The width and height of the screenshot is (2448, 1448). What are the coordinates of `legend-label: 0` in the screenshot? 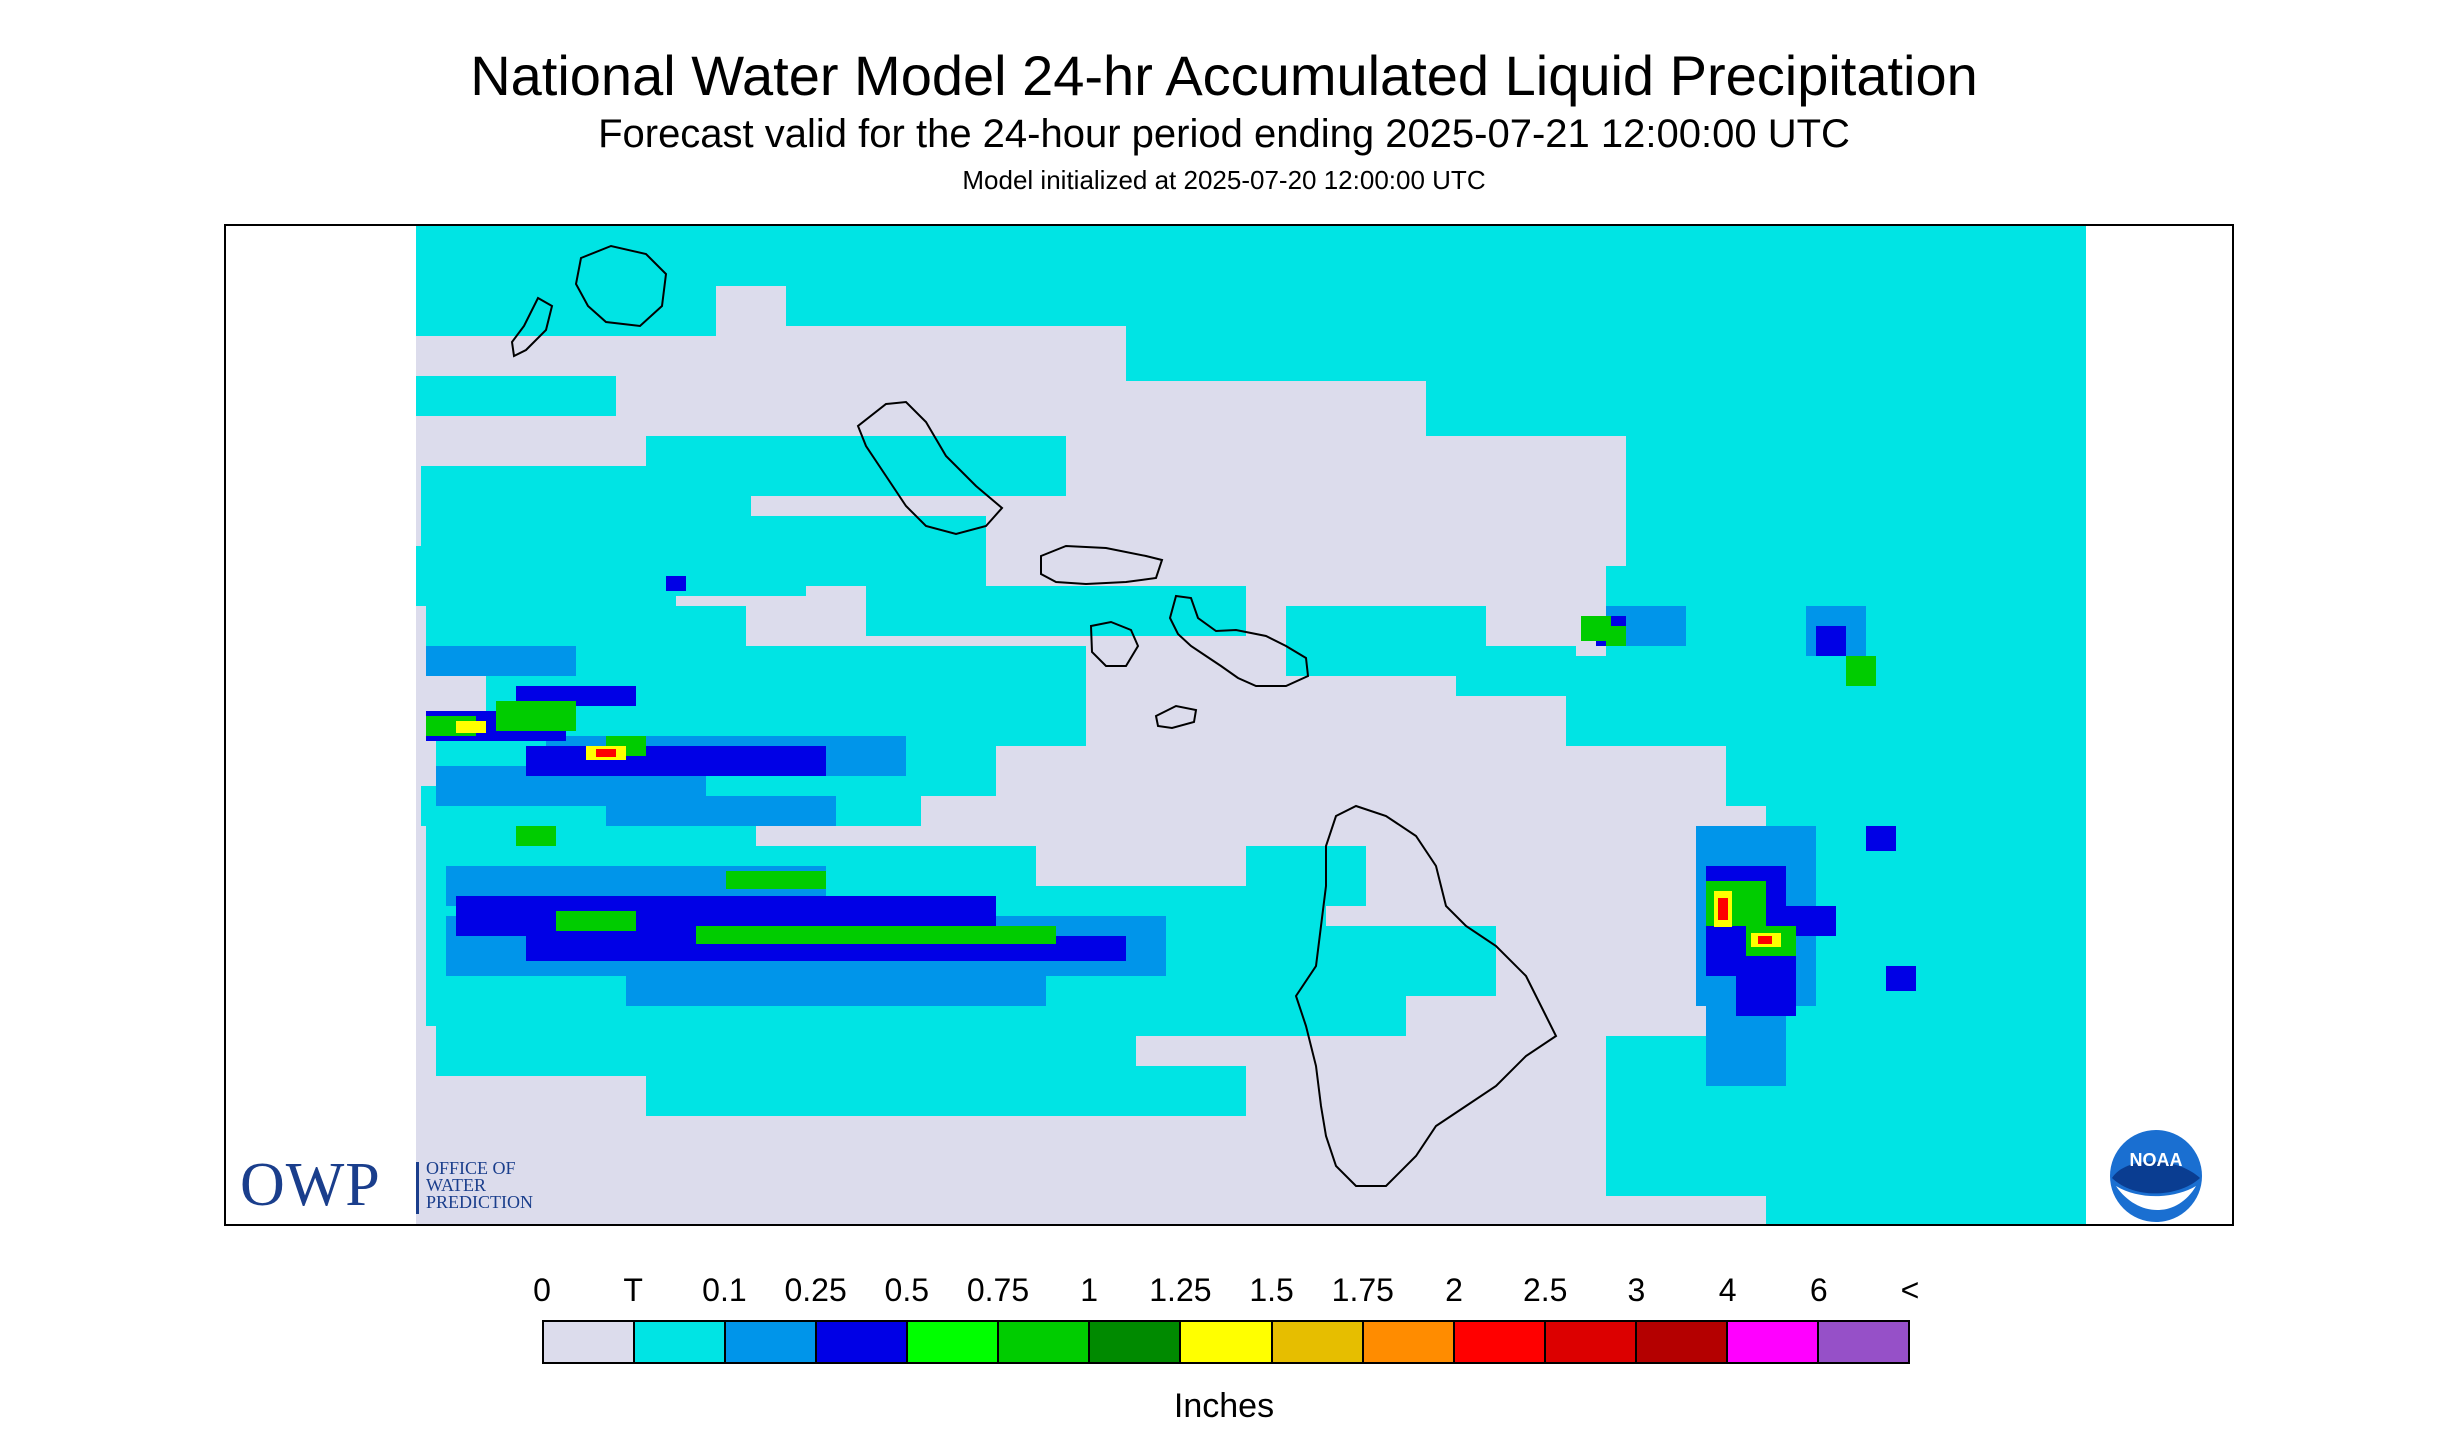 It's located at (542, 1290).